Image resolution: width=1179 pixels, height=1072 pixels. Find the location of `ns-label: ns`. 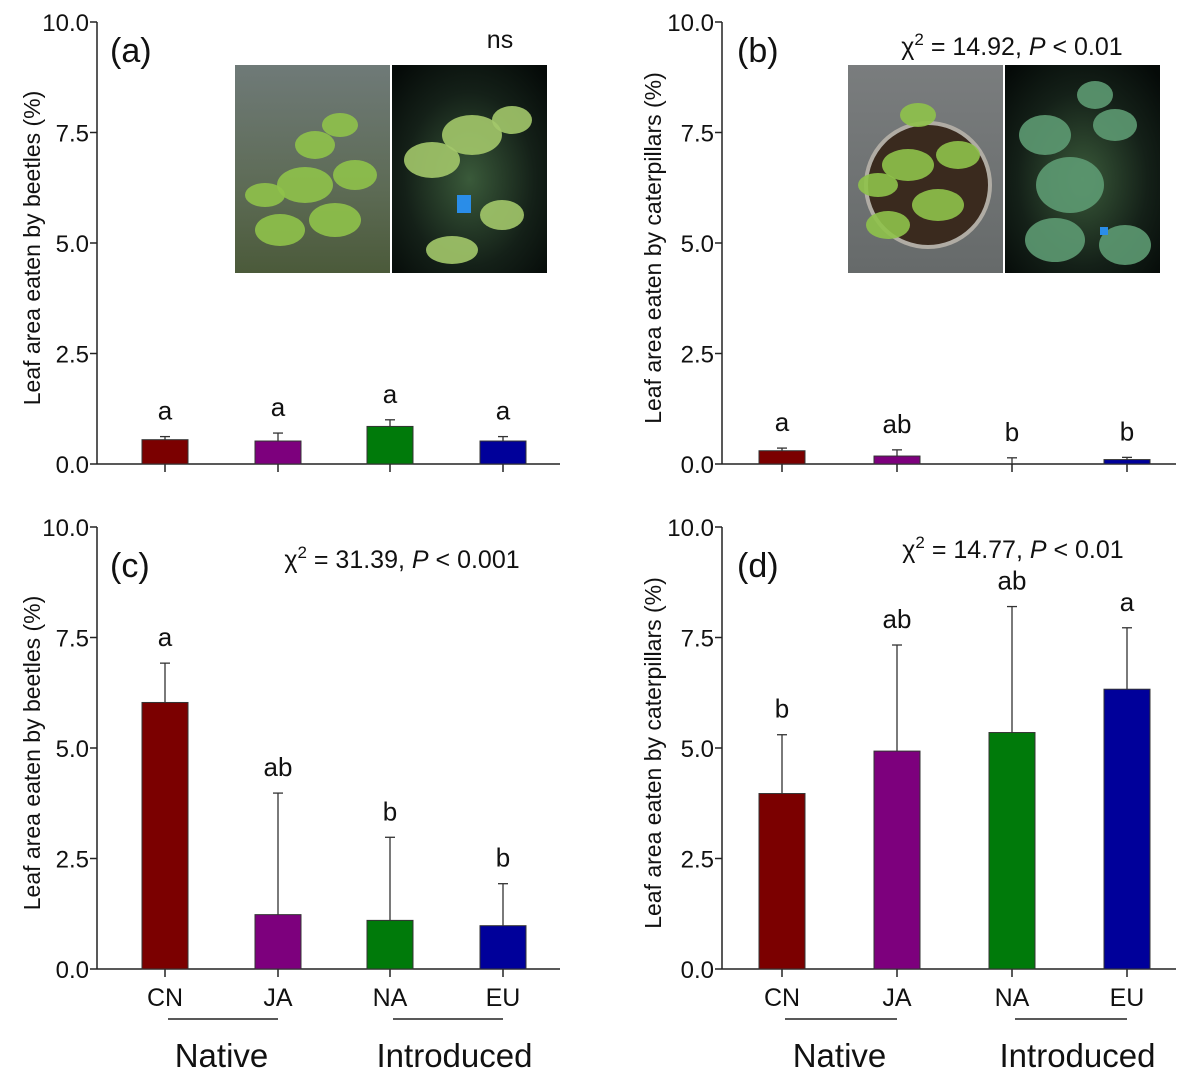

ns-label: ns is located at coordinates (500, 40).